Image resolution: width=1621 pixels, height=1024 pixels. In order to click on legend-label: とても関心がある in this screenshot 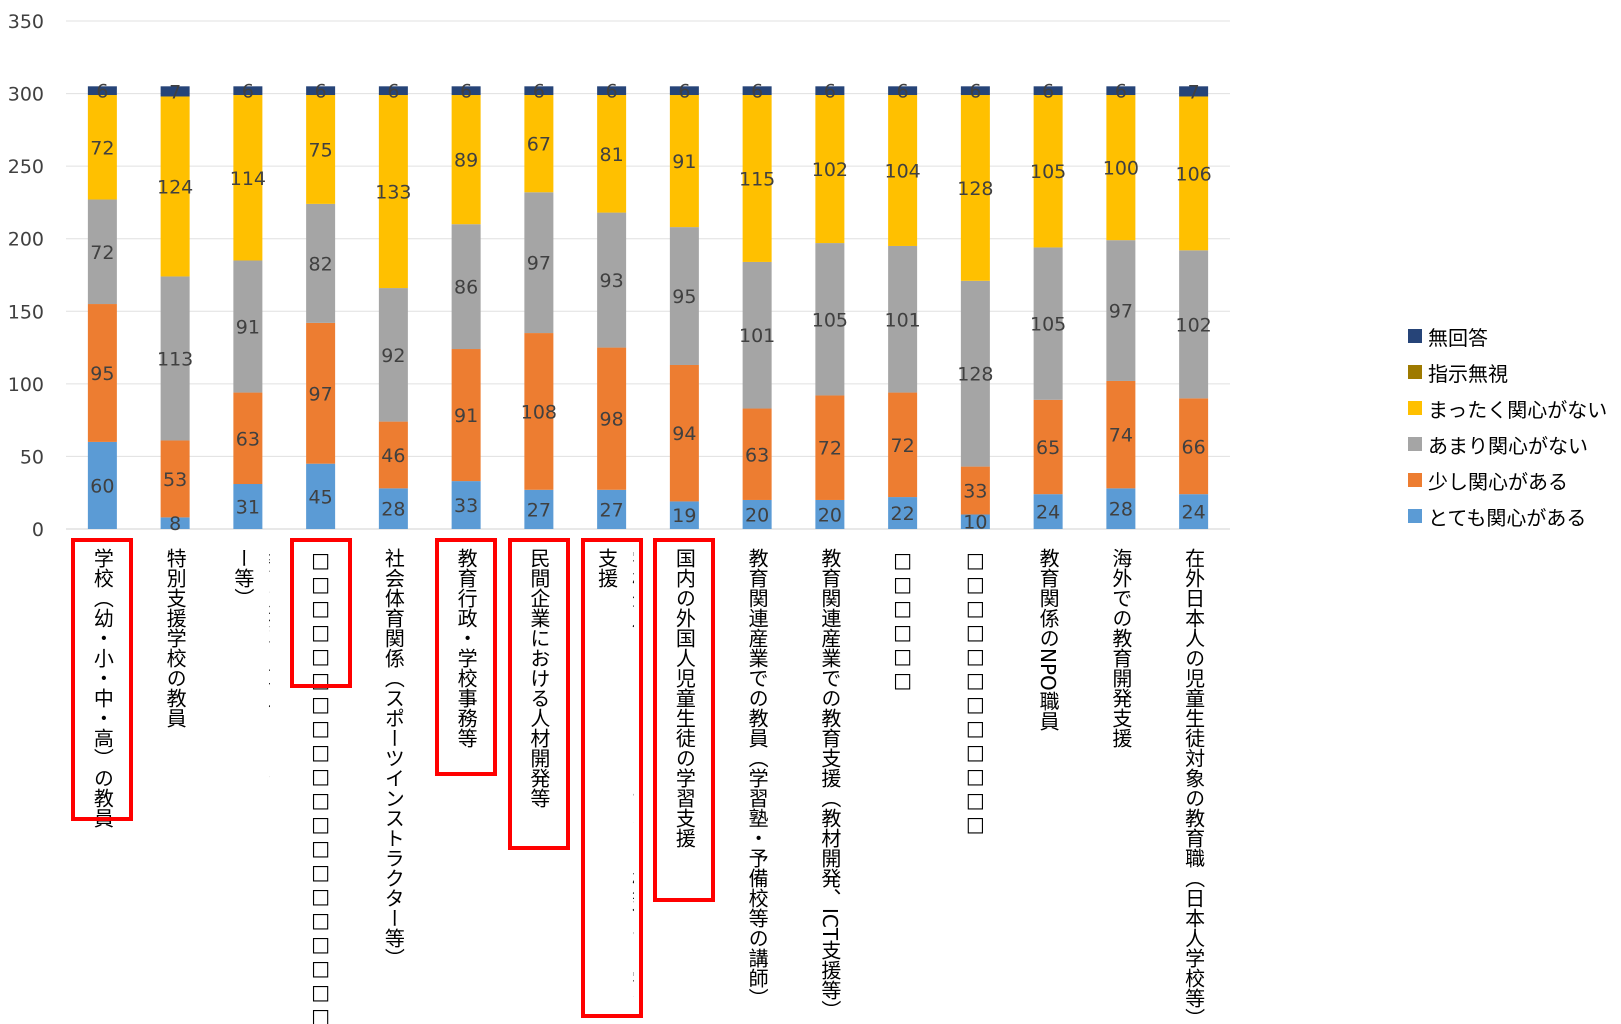, I will do `click(1507, 517)`.